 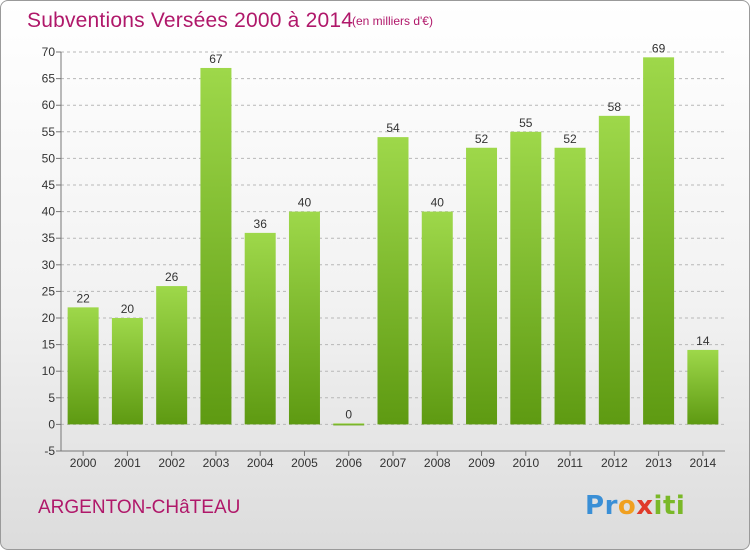 I want to click on value-label-2004: 36, so click(x=261, y=224).